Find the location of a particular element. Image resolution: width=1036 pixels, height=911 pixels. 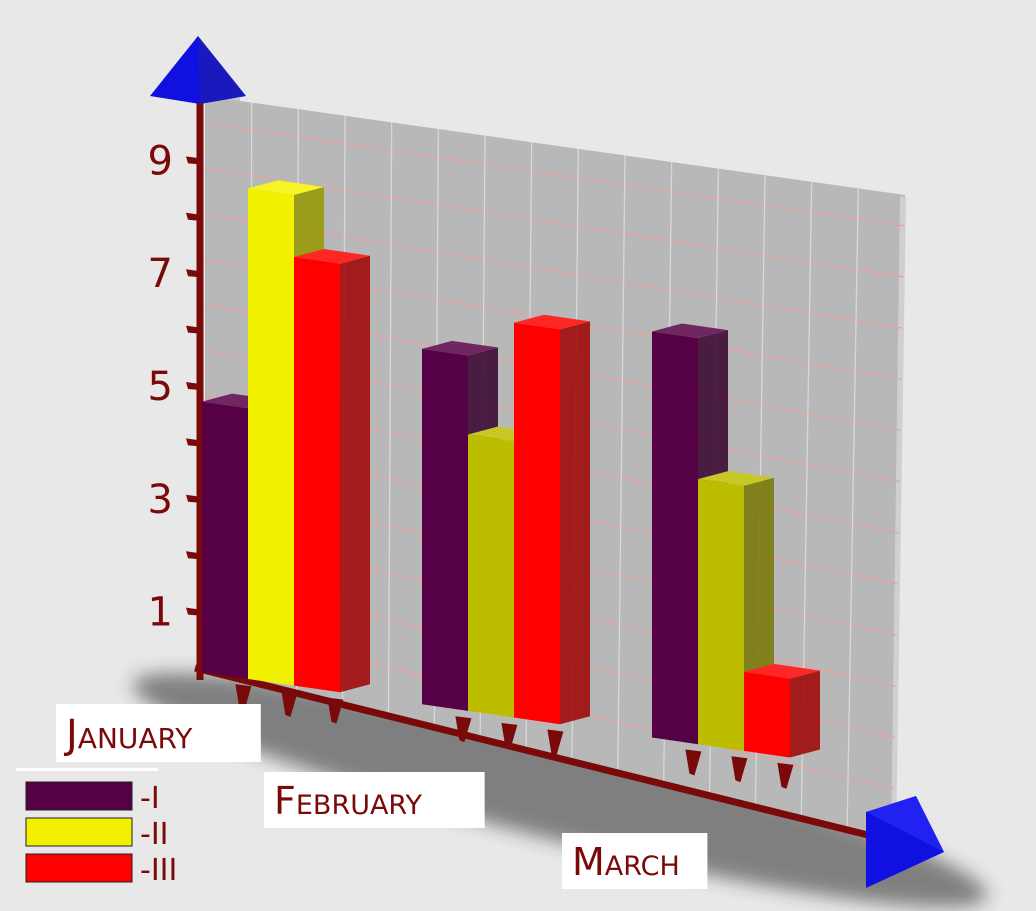

grid-line-h is located at coordinates (554, 174).